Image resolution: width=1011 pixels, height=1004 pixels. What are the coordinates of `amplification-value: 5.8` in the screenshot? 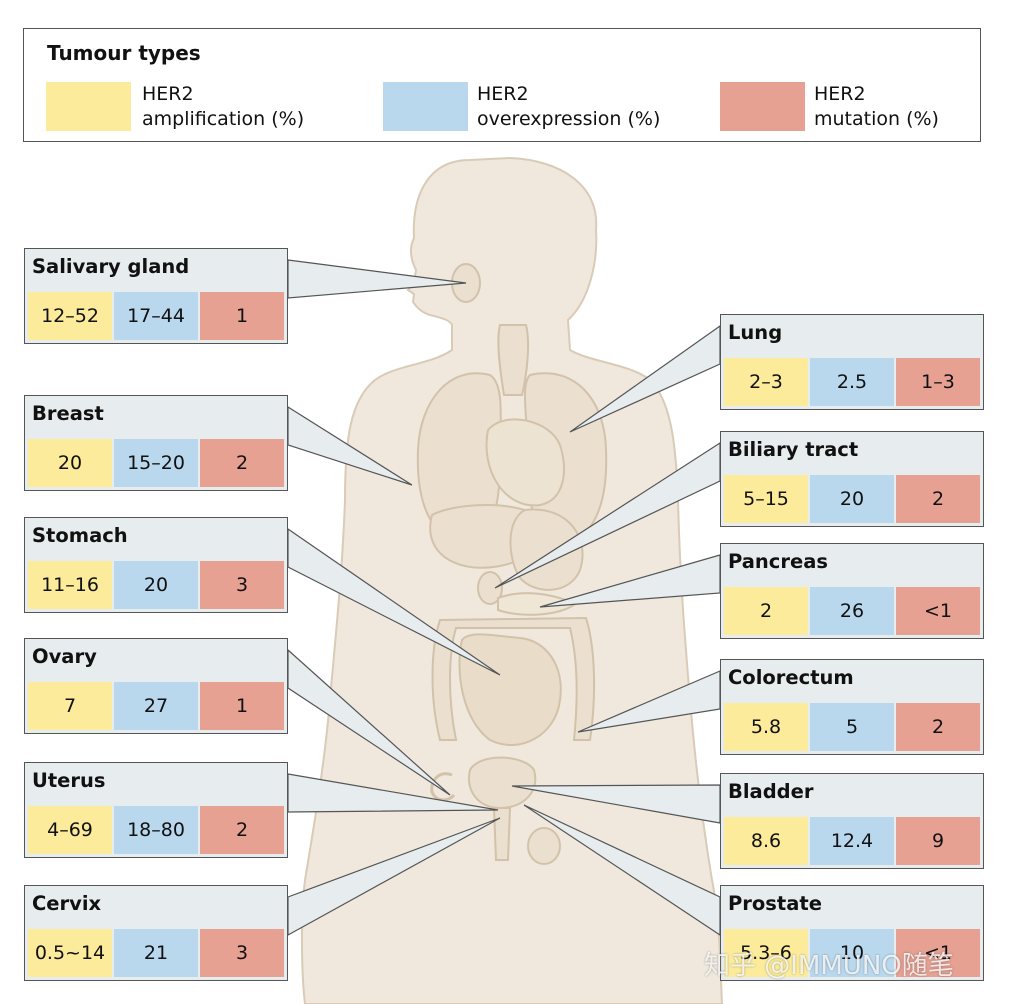 It's located at (766, 727).